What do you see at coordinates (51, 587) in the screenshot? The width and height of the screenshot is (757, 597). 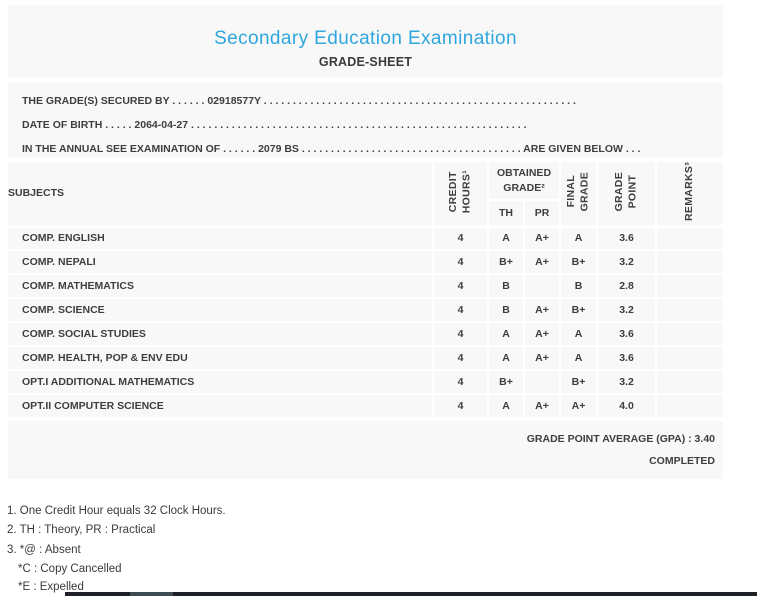 I see `footnote-expelled: *E : Expelled` at bounding box center [51, 587].